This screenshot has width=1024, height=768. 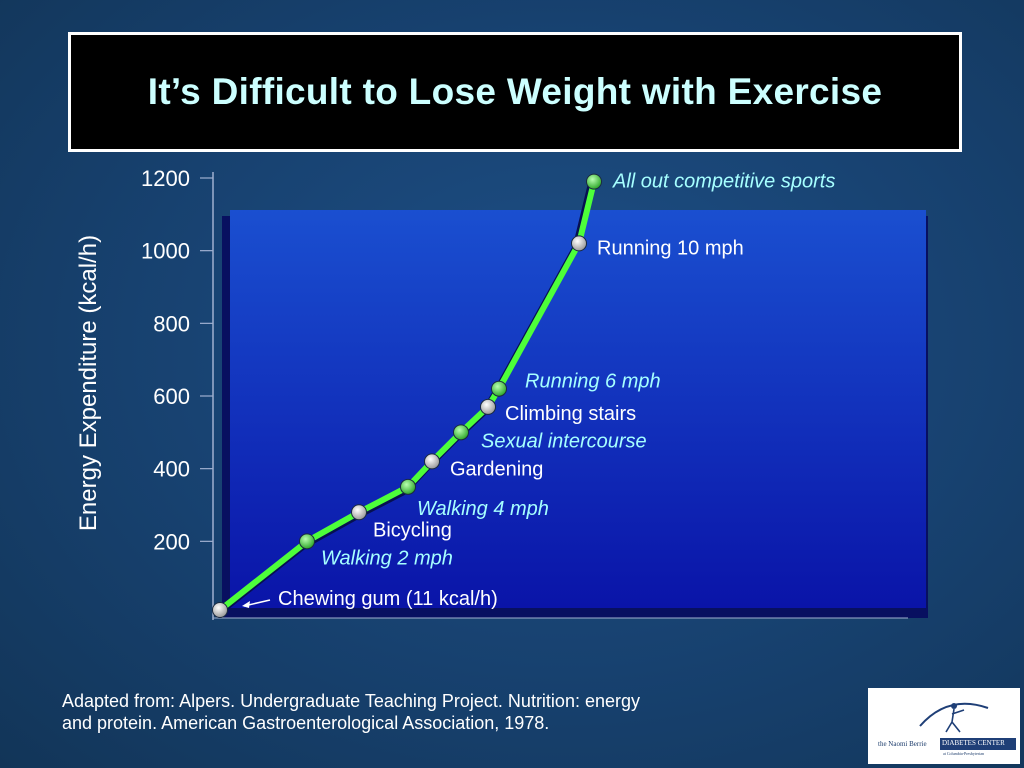 What do you see at coordinates (387, 558) in the screenshot?
I see `data-label: Walking 2 mph` at bounding box center [387, 558].